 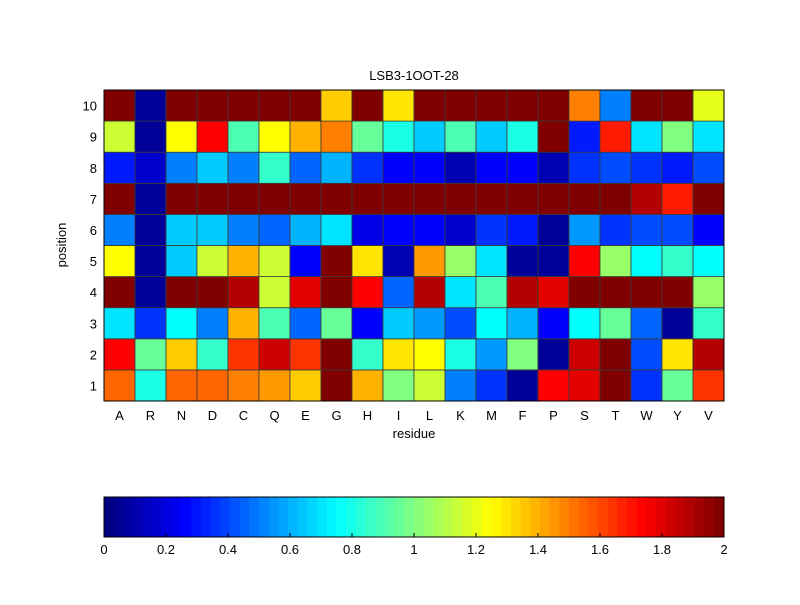 What do you see at coordinates (352, 549) in the screenshot?
I see `colorbar-tick-label: 0.8` at bounding box center [352, 549].